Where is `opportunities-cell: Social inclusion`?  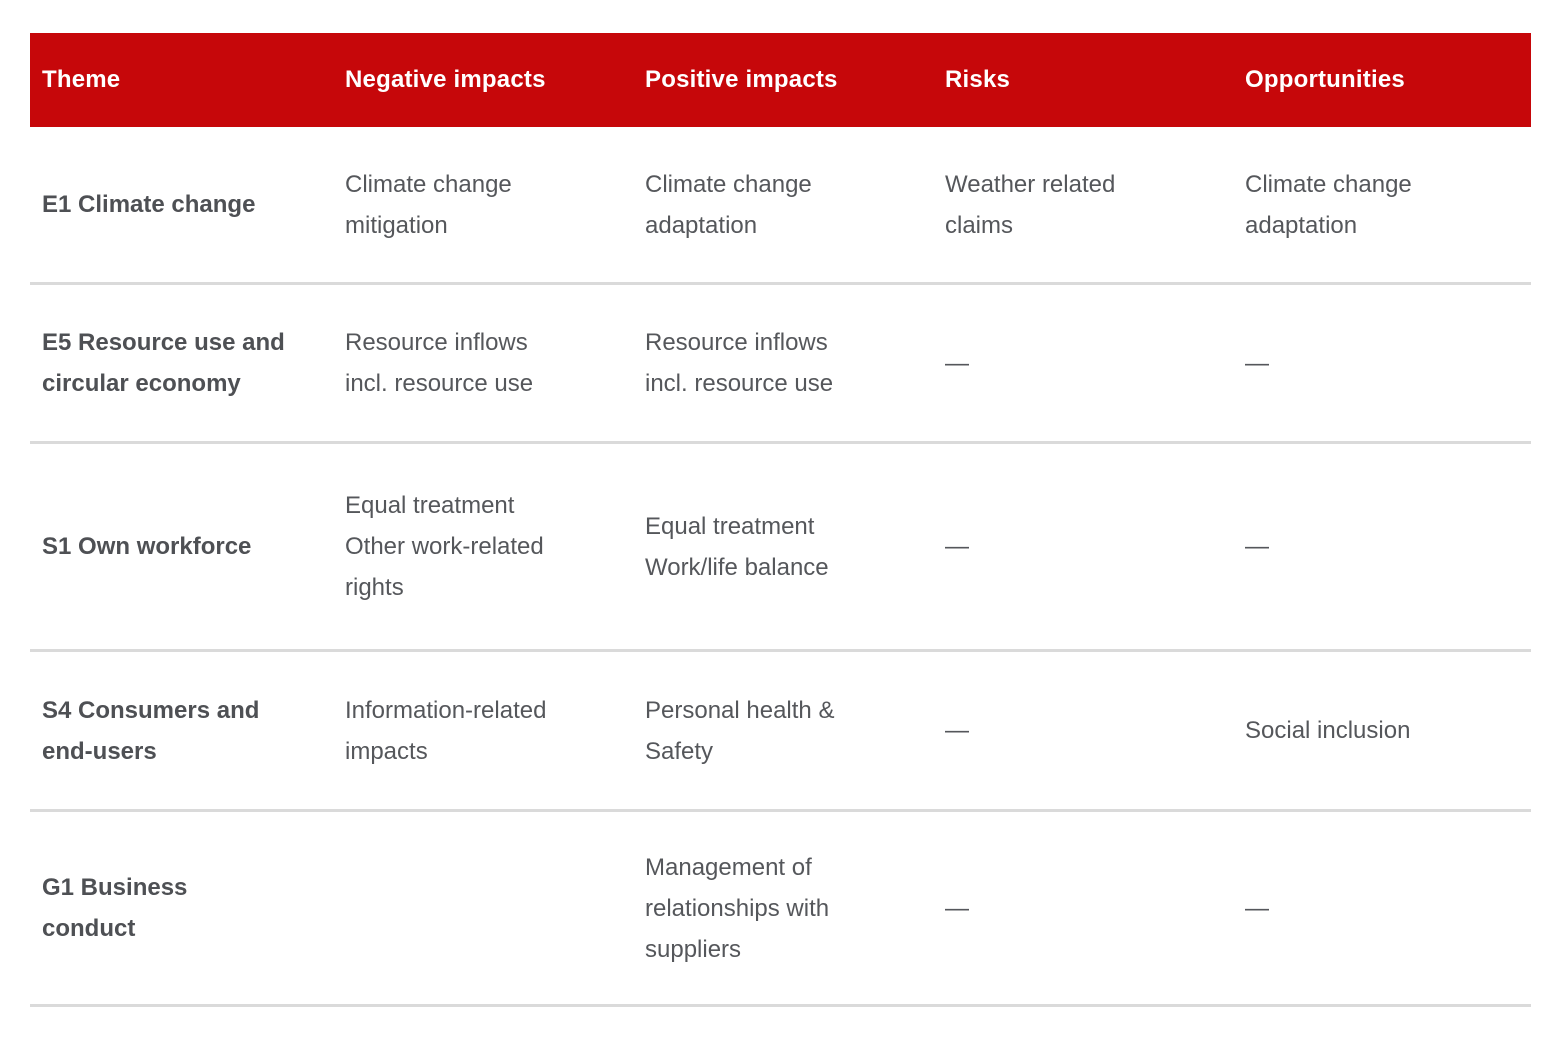 opportunities-cell: Social inclusion is located at coordinates (1328, 730).